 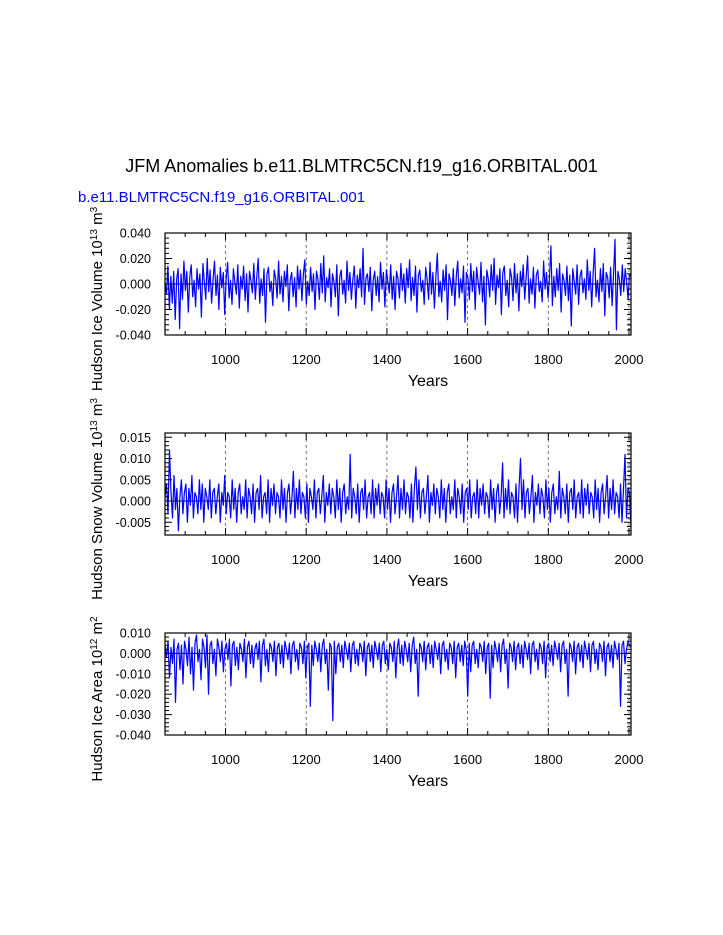 What do you see at coordinates (135, 438) in the screenshot?
I see `y-tick-label: 0.015` at bounding box center [135, 438].